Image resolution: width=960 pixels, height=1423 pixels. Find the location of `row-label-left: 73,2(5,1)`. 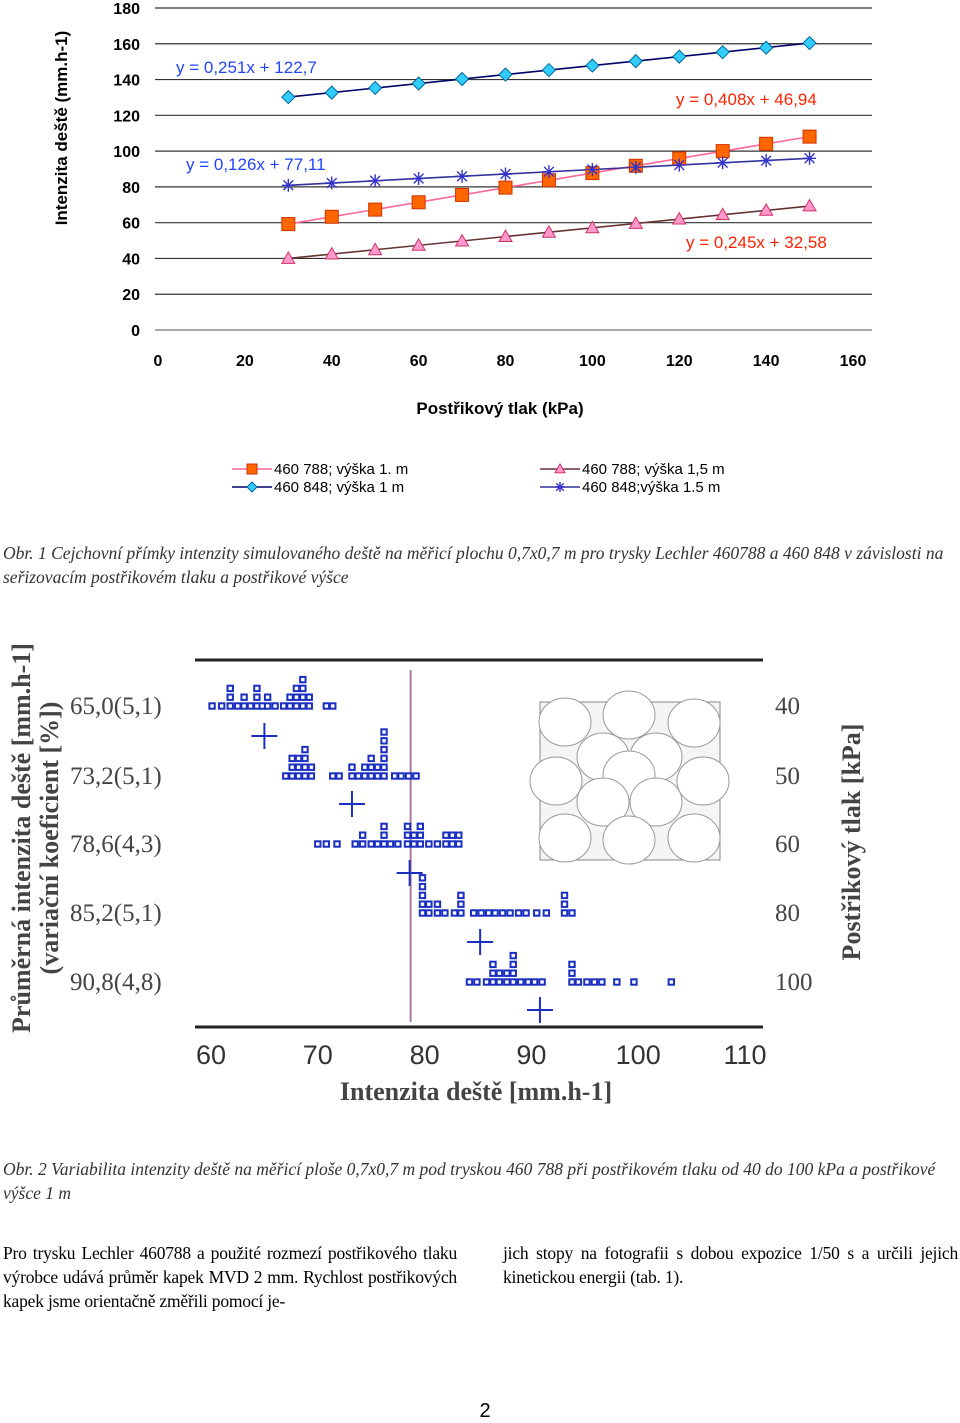

row-label-left: 73,2(5,1) is located at coordinates (116, 776).